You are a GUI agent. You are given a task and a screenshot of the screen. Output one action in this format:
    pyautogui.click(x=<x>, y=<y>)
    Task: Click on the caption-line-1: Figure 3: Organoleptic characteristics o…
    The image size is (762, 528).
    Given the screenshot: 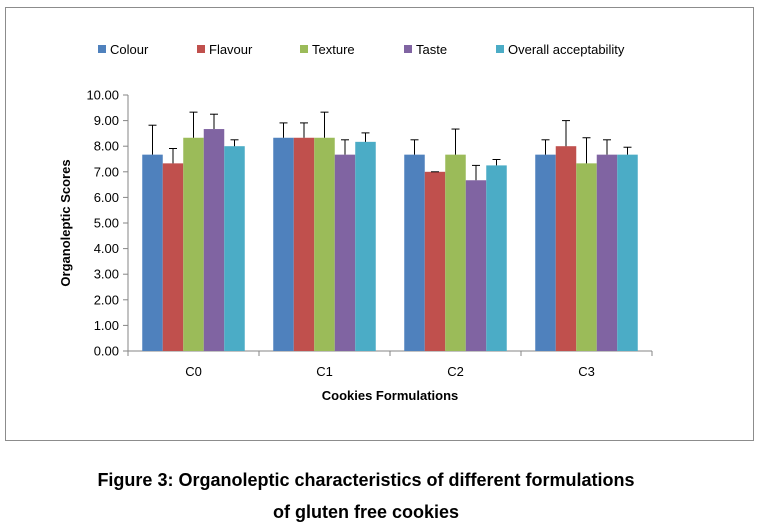 What is the action you would take?
    pyautogui.click(x=366, y=480)
    